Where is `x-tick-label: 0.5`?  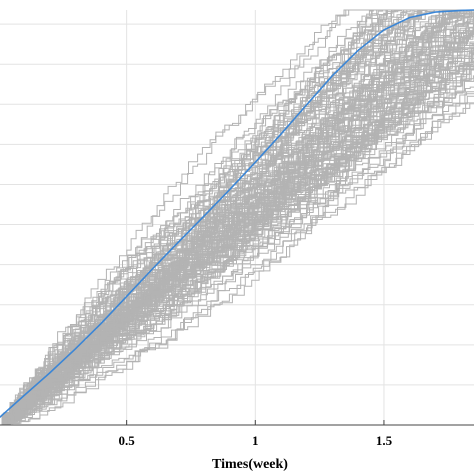
x-tick-label: 0.5 is located at coordinates (127, 440).